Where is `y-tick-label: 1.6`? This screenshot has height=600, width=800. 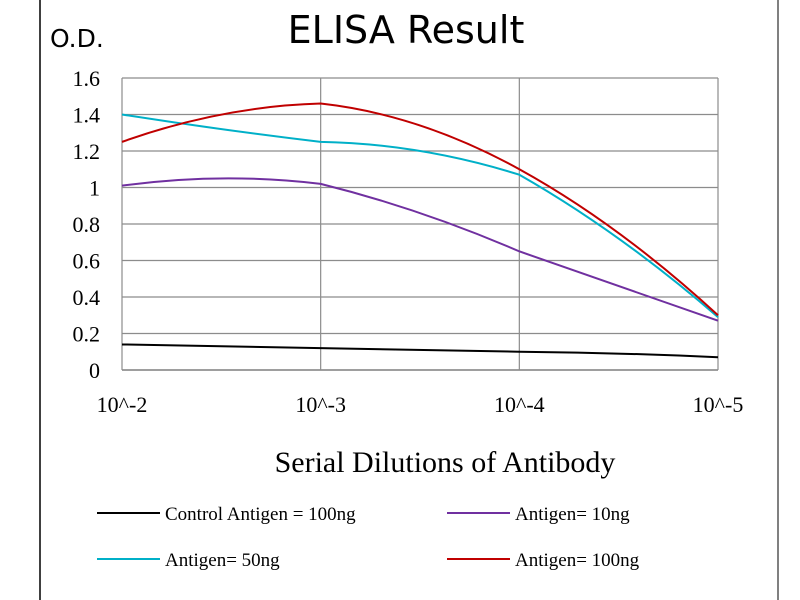 y-tick-label: 1.6 is located at coordinates (87, 78).